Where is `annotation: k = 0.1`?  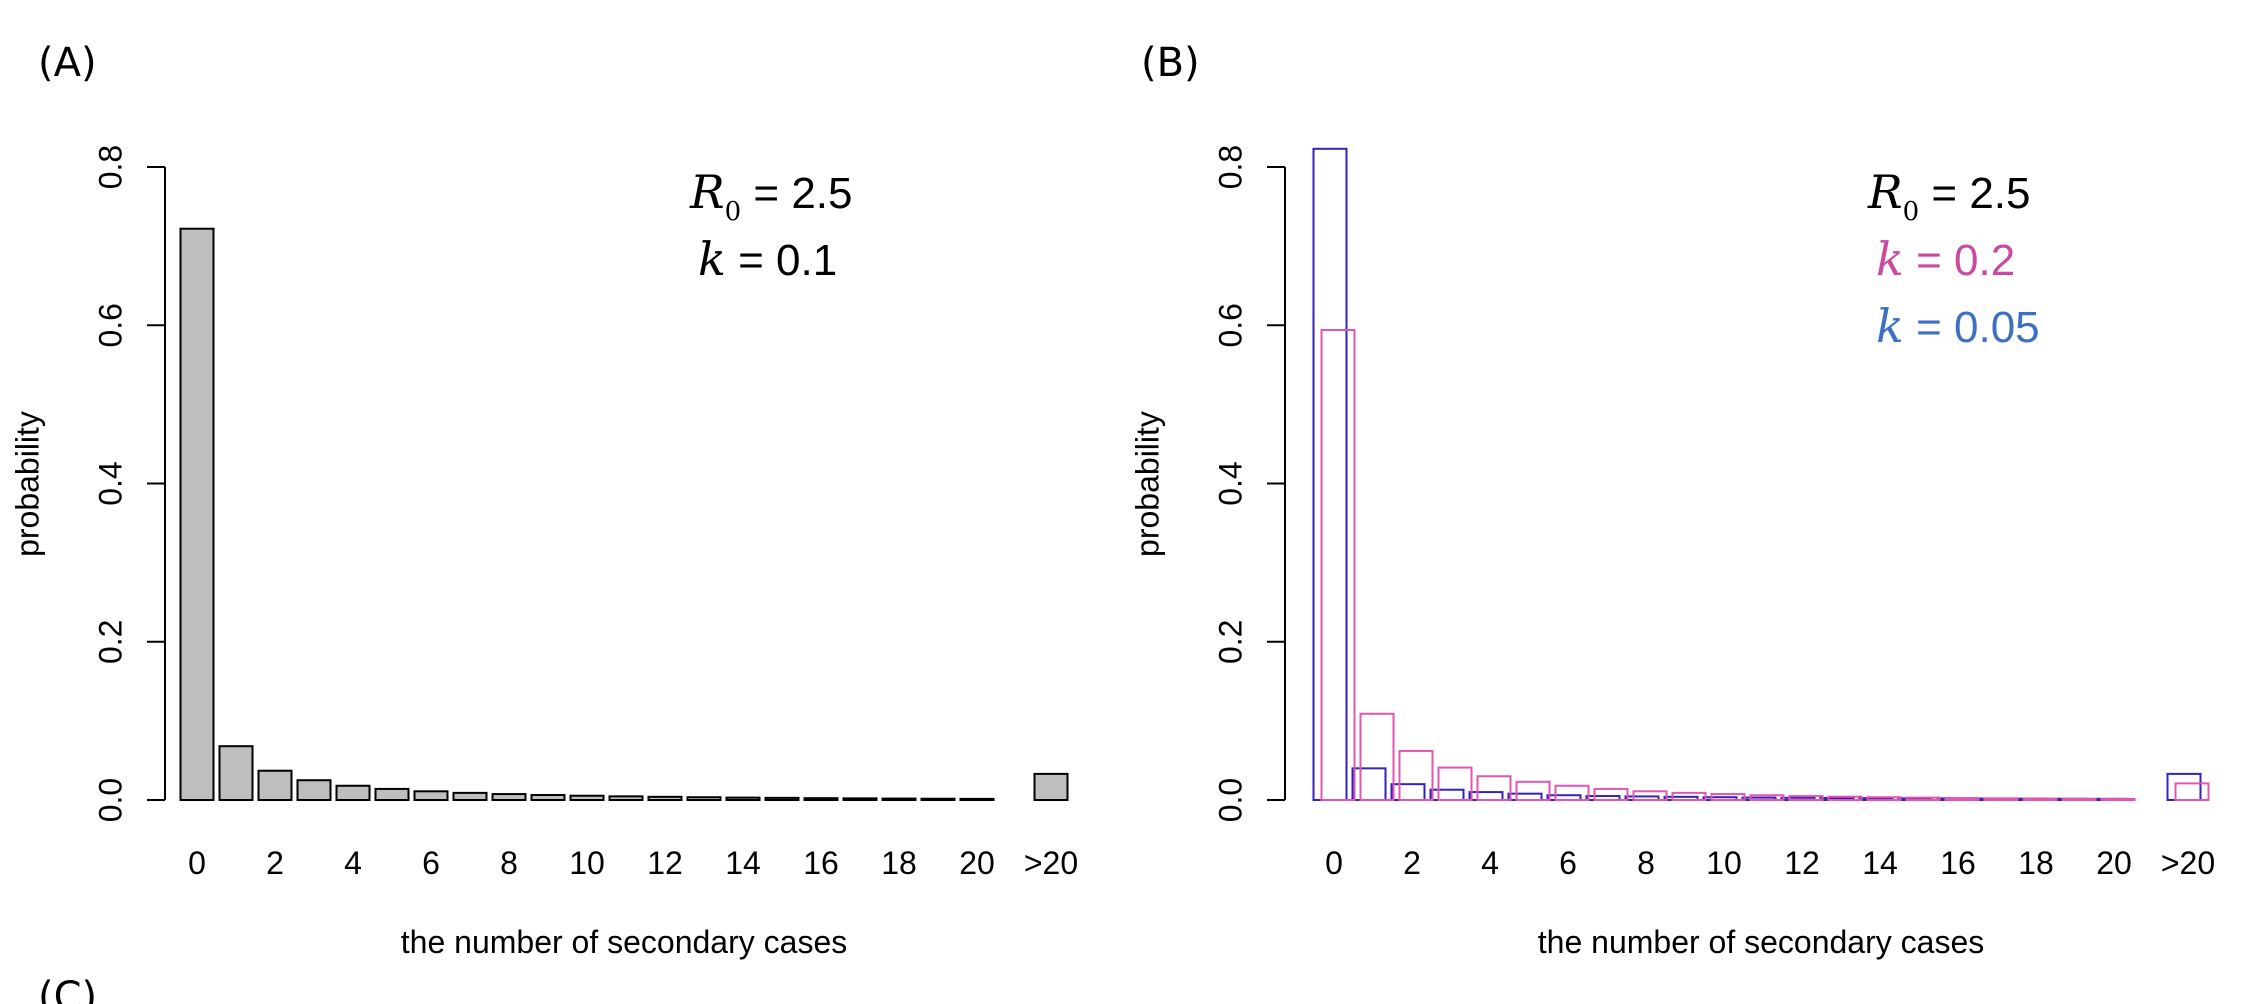 annotation: k = 0.1 is located at coordinates (767, 259).